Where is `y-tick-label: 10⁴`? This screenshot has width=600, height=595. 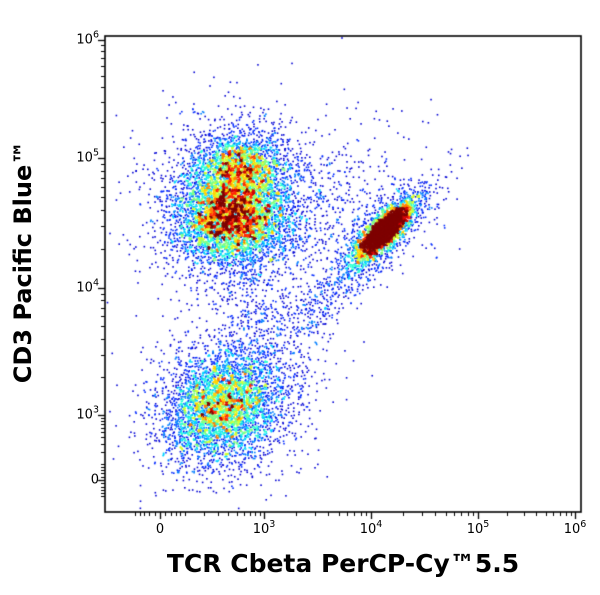 y-tick-label: 10⁴ is located at coordinates (87, 286).